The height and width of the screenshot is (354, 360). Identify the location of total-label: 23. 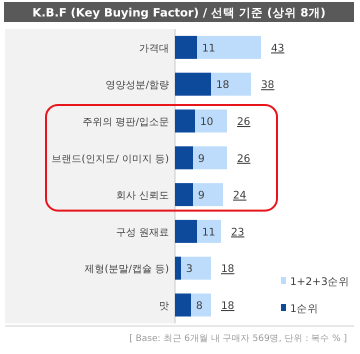
(237, 232).